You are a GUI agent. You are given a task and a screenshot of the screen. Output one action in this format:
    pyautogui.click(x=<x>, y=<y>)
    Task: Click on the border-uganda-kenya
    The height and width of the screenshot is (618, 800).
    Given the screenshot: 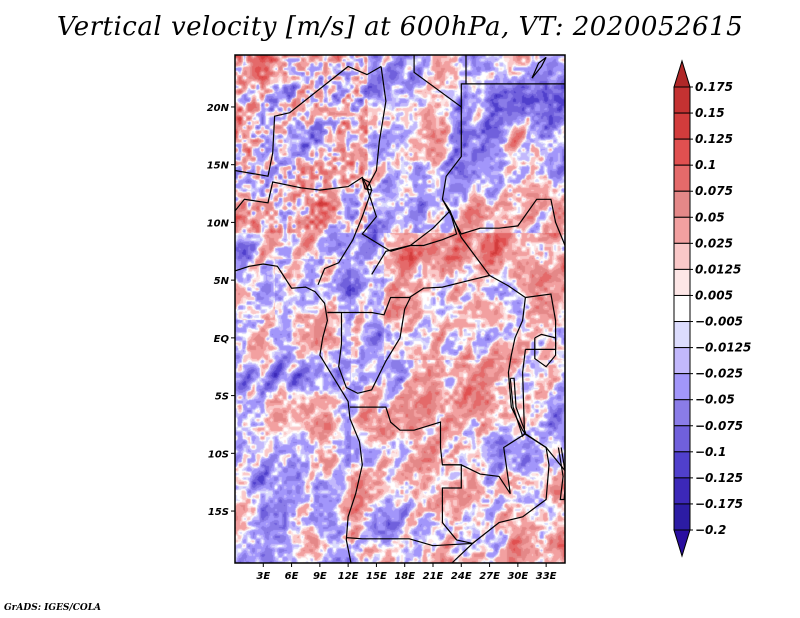 What is the action you would take?
    pyautogui.click(x=541, y=321)
    